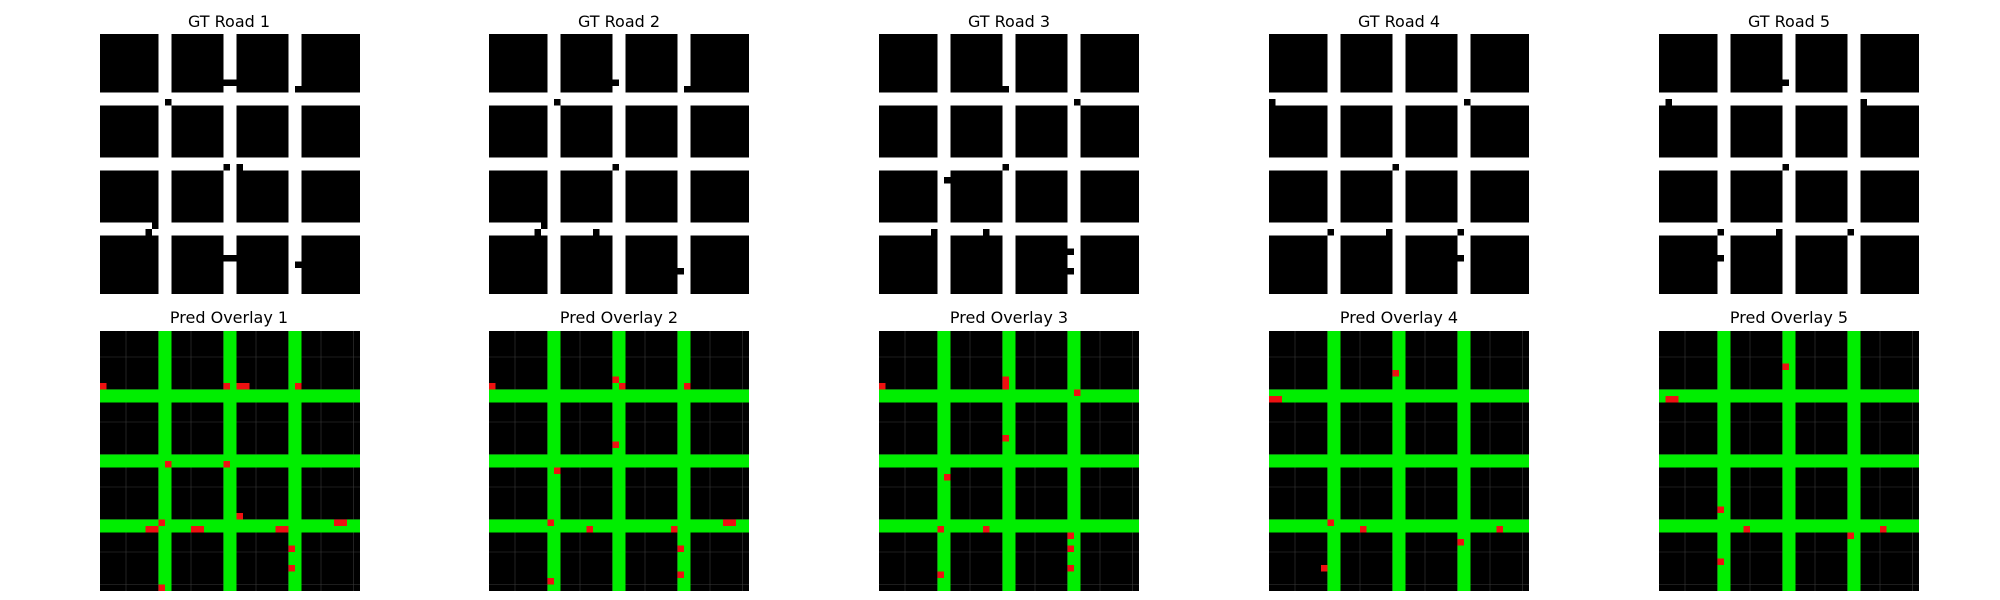 The height and width of the screenshot is (600, 2000). What do you see at coordinates (1789, 21) in the screenshot?
I see `gt-title-5: GT Road 5` at bounding box center [1789, 21].